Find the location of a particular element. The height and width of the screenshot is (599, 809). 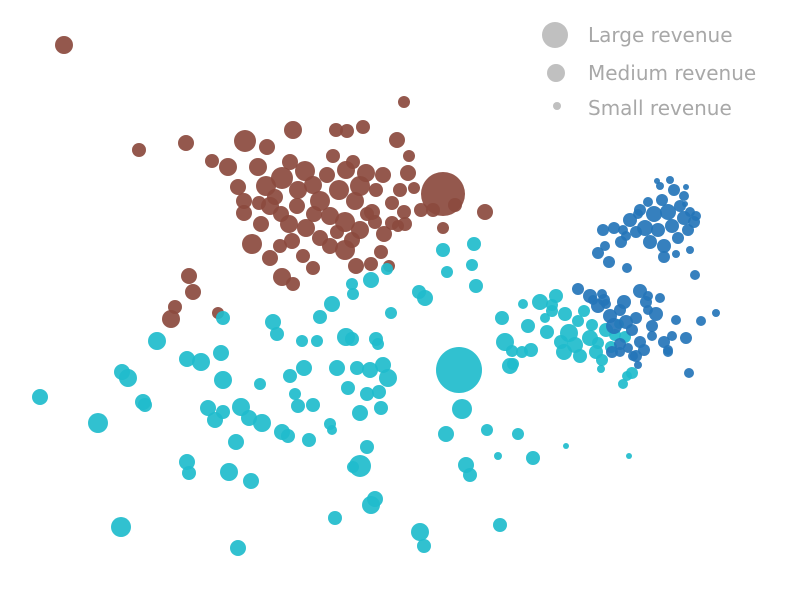

legend-marker-small is located at coordinates (557, 106).